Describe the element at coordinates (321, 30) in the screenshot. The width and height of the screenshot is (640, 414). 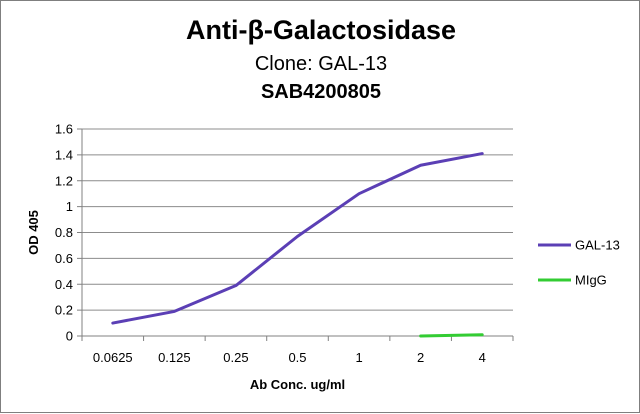
I see `chart-title: Anti-β-Galactosidase` at that location.